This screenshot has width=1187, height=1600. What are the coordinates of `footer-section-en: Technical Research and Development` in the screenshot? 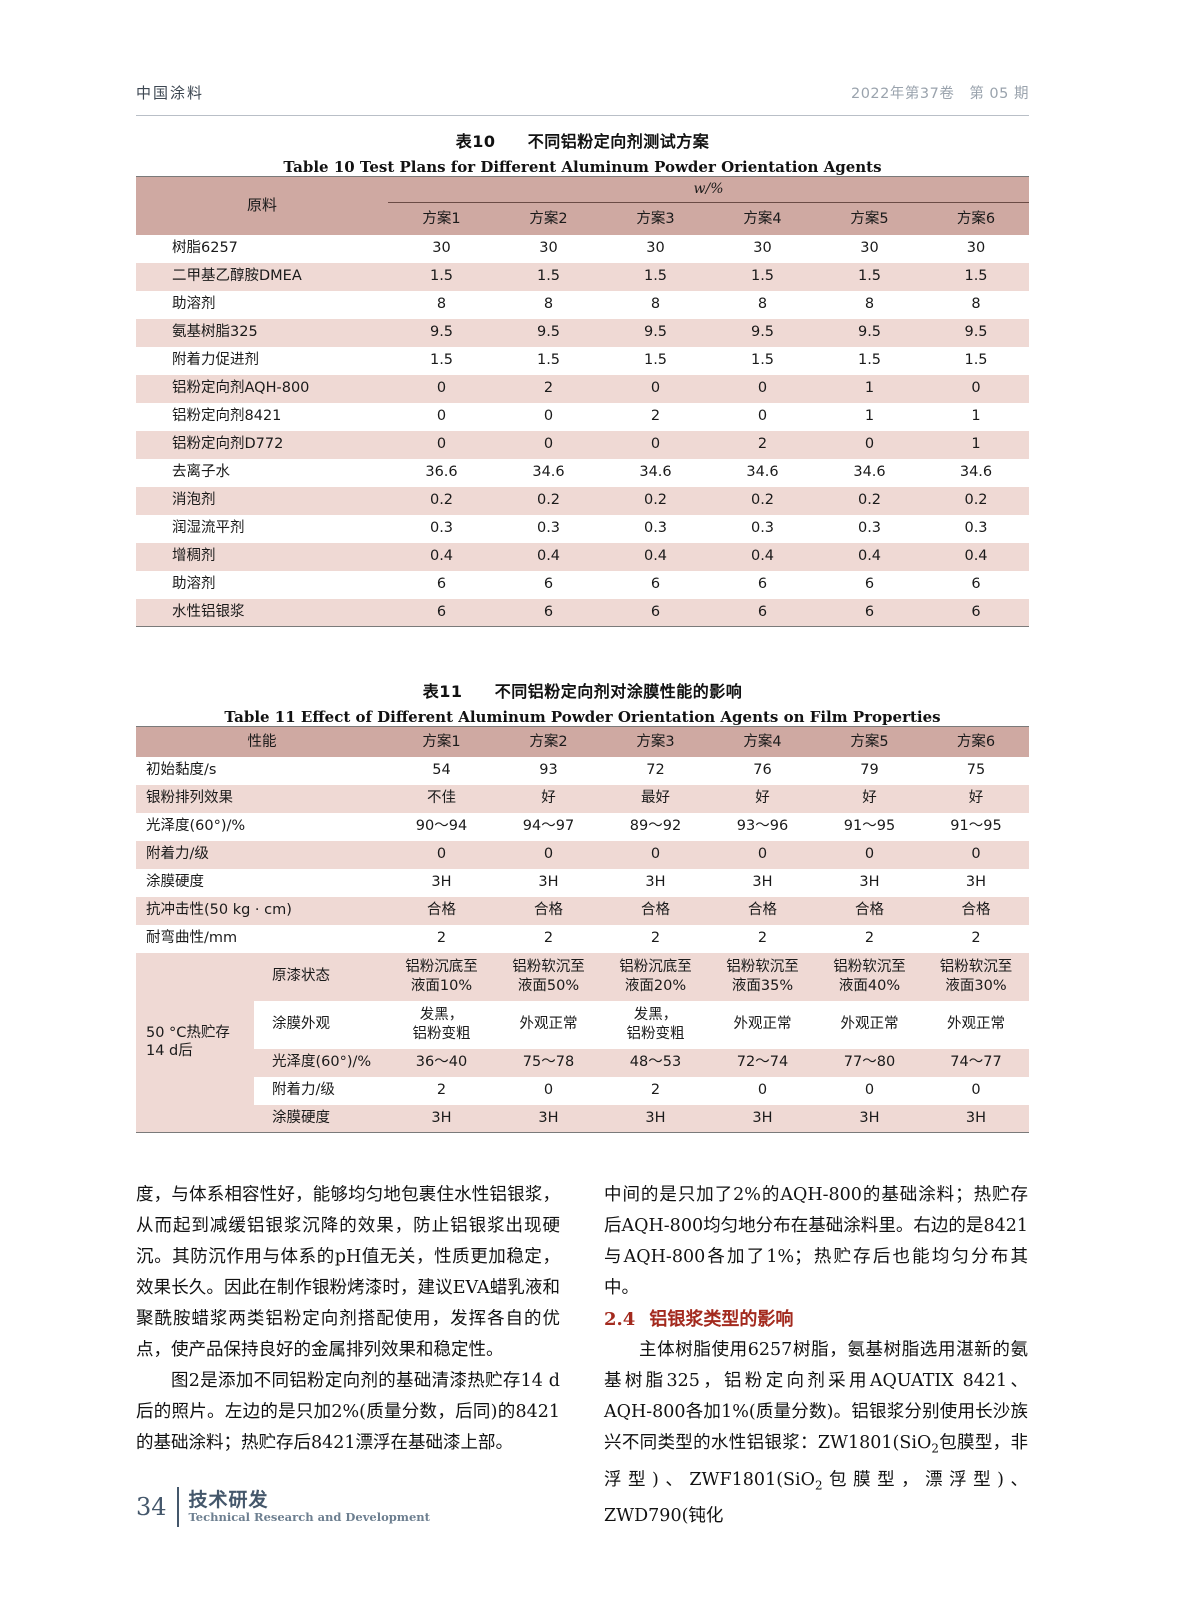 It's located at (309, 1516).